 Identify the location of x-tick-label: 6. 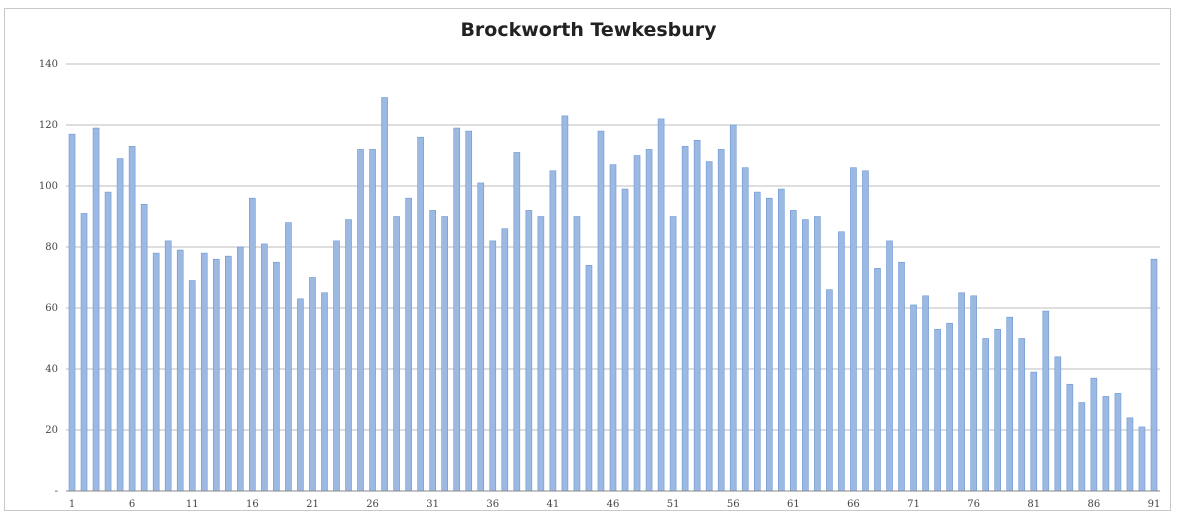
(132, 504).